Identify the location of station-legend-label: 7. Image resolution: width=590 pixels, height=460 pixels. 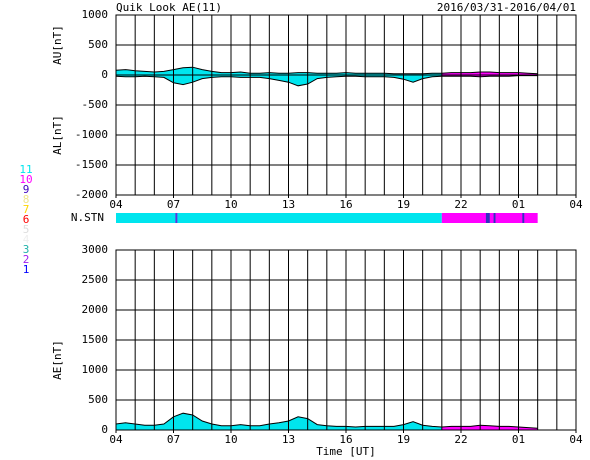
(26, 209).